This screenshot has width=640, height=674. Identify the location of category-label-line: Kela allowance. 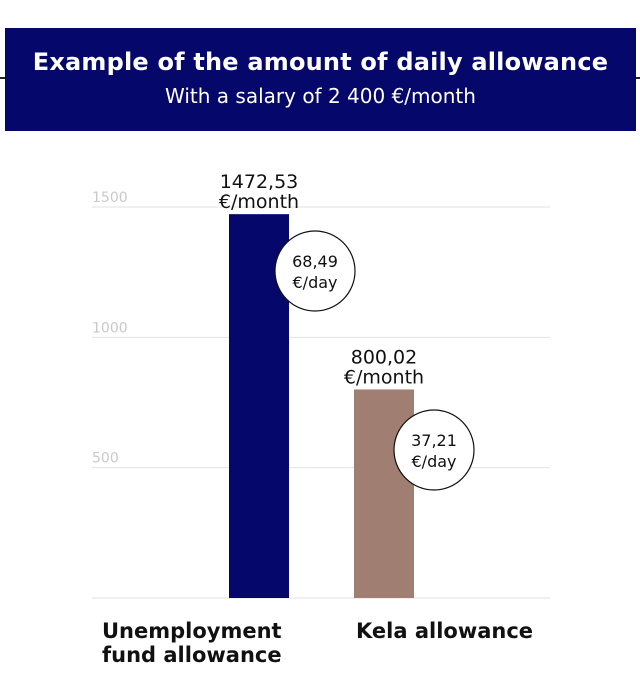
(445, 631).